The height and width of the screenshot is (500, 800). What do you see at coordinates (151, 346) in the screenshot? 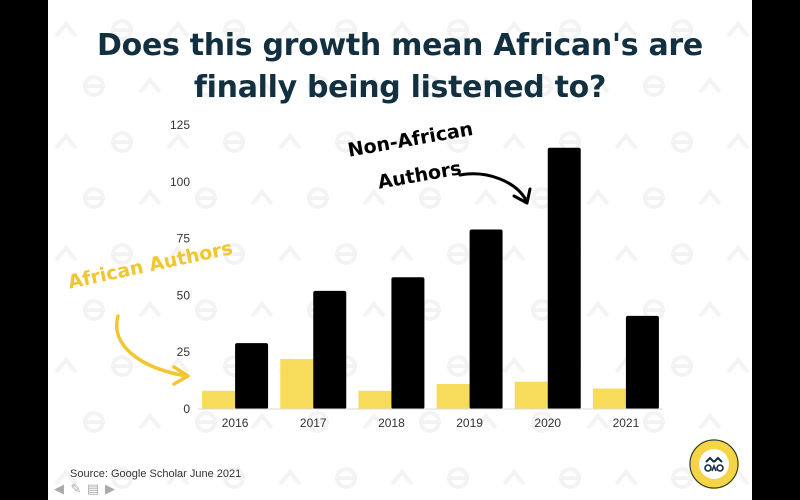
I see `african-arrow-icon` at bounding box center [151, 346].